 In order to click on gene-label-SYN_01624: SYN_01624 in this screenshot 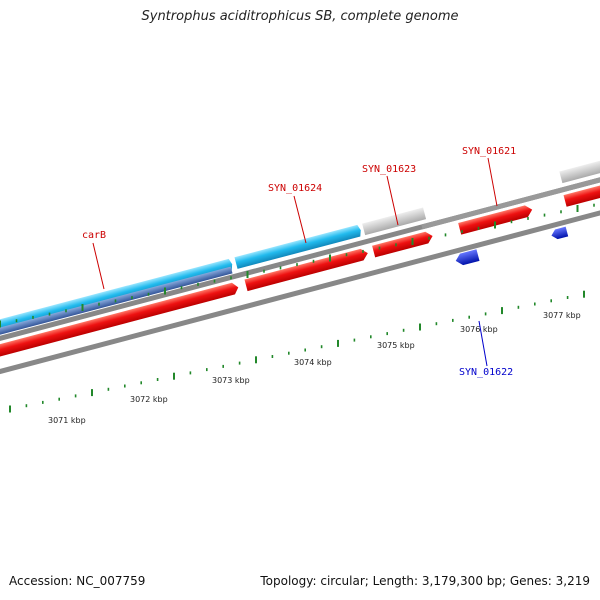, I will do `click(295, 188)`.